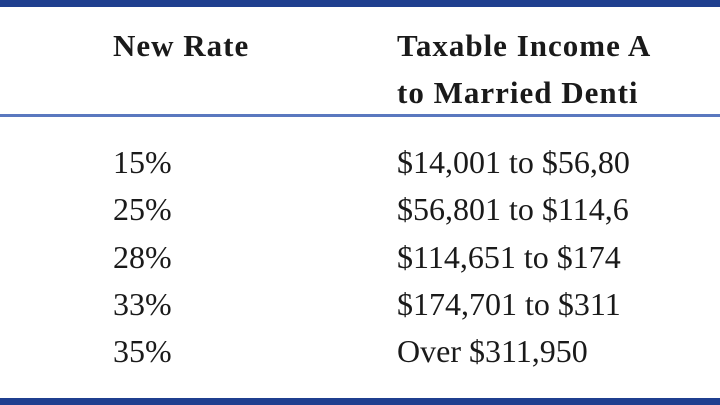 This screenshot has height=405, width=720. What do you see at coordinates (181, 45) in the screenshot?
I see `header-cell: New Rate` at bounding box center [181, 45].